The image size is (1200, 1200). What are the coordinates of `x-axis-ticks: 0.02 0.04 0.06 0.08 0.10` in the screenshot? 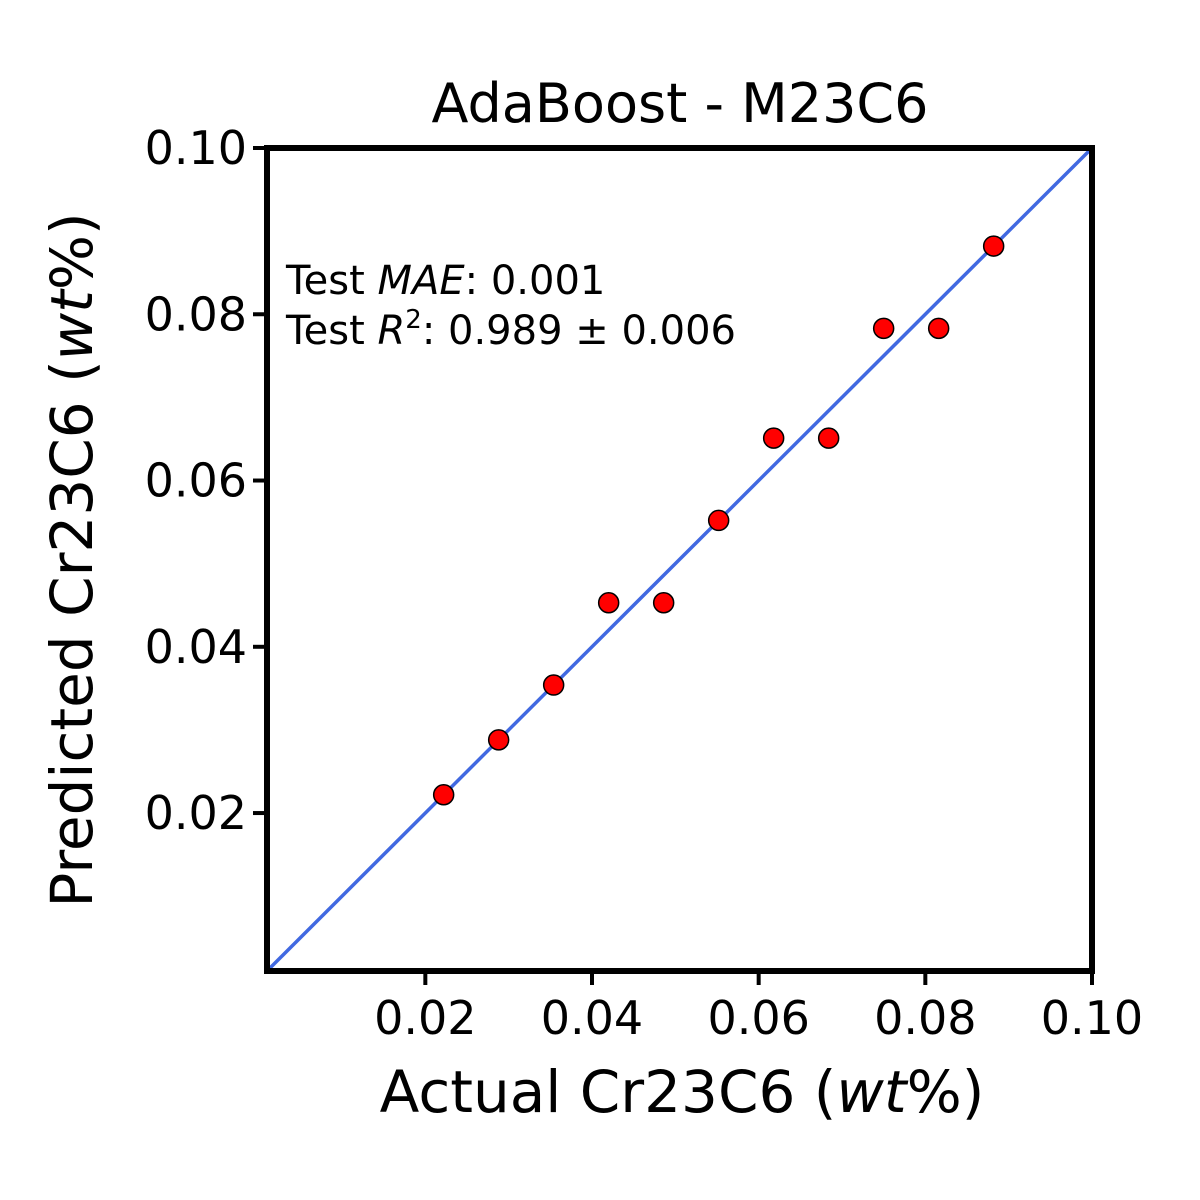 It's located at (758, 1008).